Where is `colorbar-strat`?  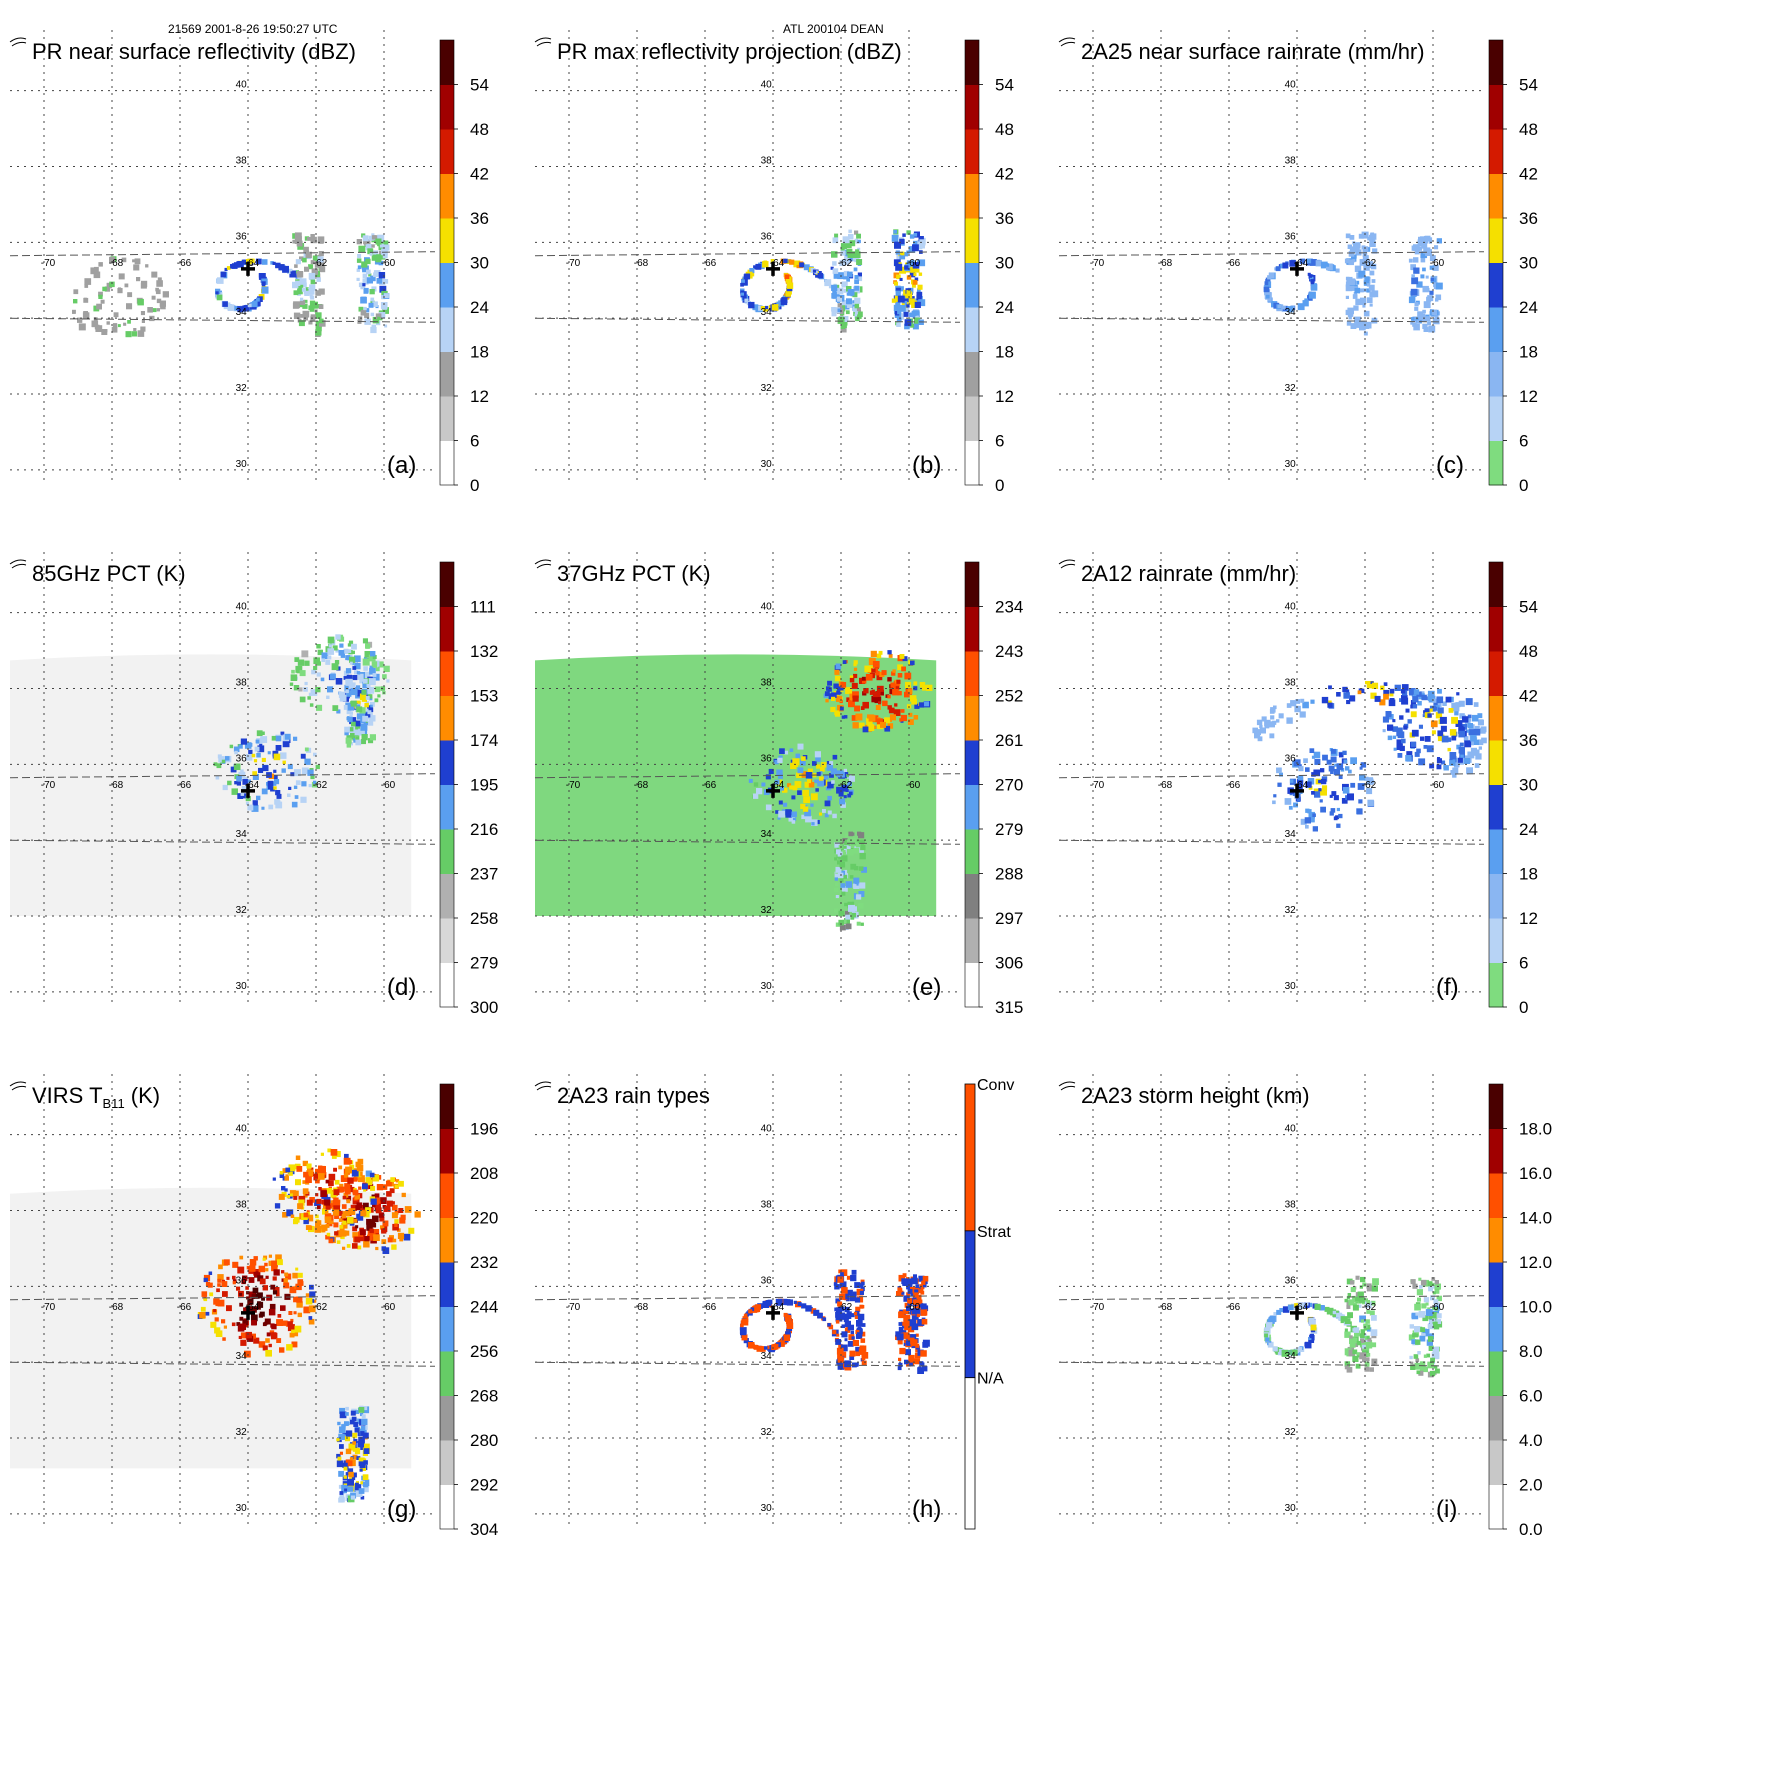 colorbar-strat is located at coordinates (970, 1304).